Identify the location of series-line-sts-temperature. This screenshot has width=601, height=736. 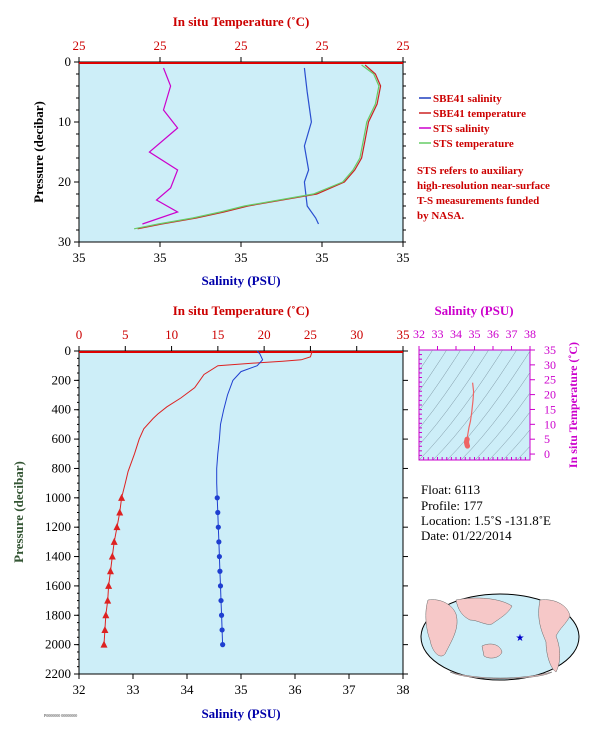
(256, 147).